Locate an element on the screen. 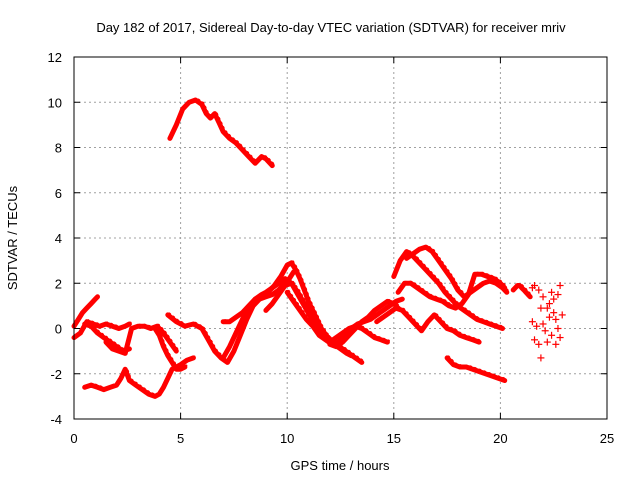  series-arc-d is located at coordinates (141, 339).